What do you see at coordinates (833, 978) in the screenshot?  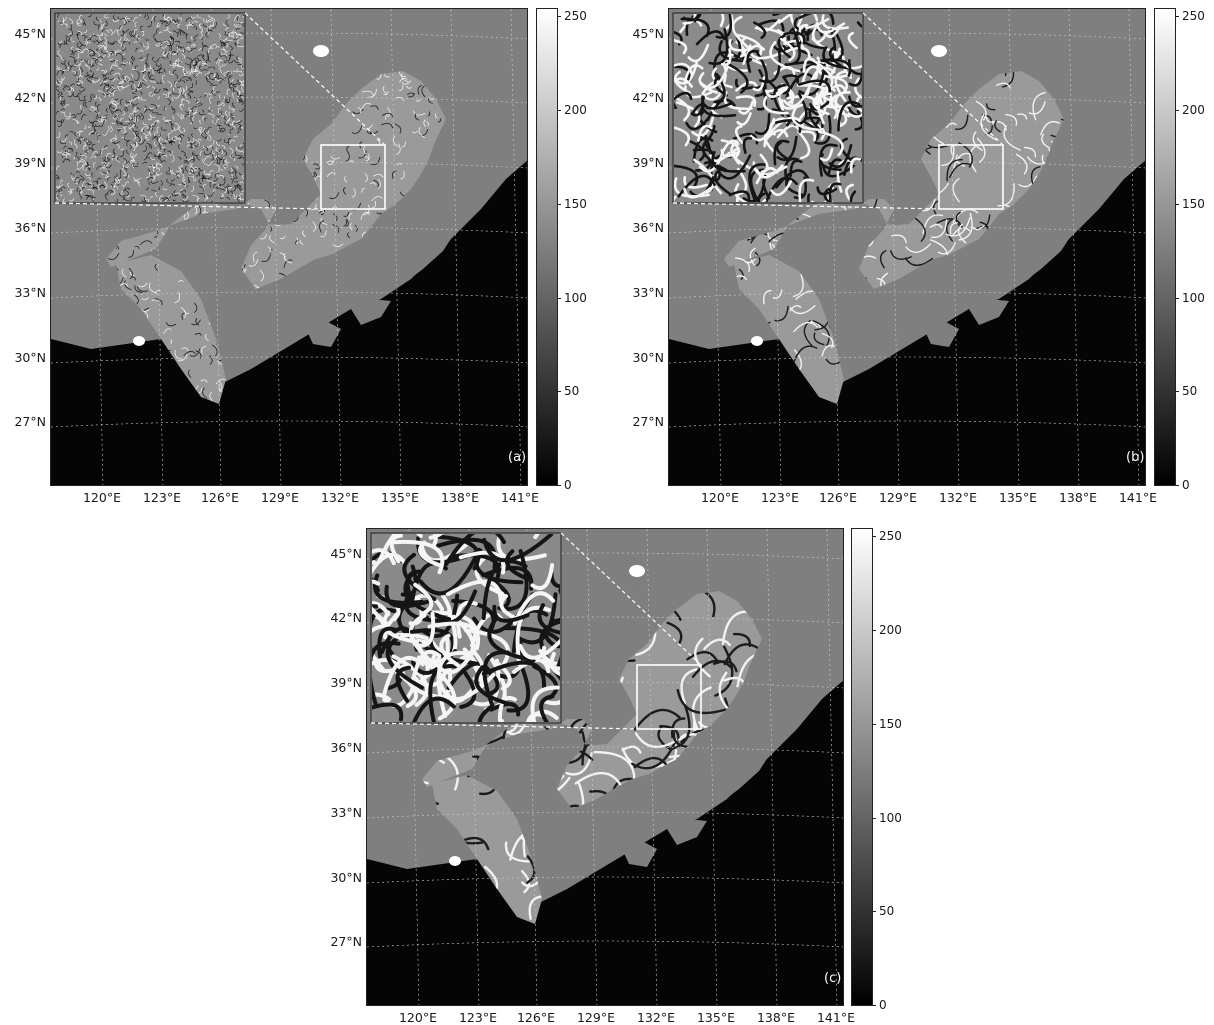 I see `panel-tag-c: (c)` at bounding box center [833, 978].